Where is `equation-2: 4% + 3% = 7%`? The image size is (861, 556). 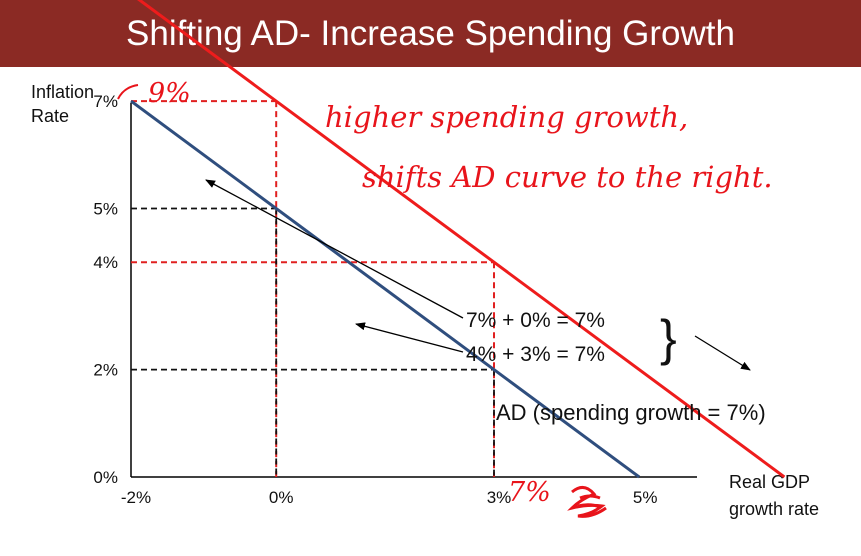 equation-2: 4% + 3% = 7% is located at coordinates (535, 354).